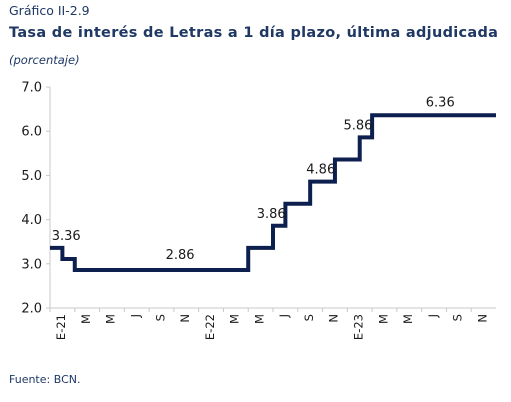 The width and height of the screenshot is (511, 402). What do you see at coordinates (31, 132) in the screenshot?
I see `y-tick-label: 6.0` at bounding box center [31, 132].